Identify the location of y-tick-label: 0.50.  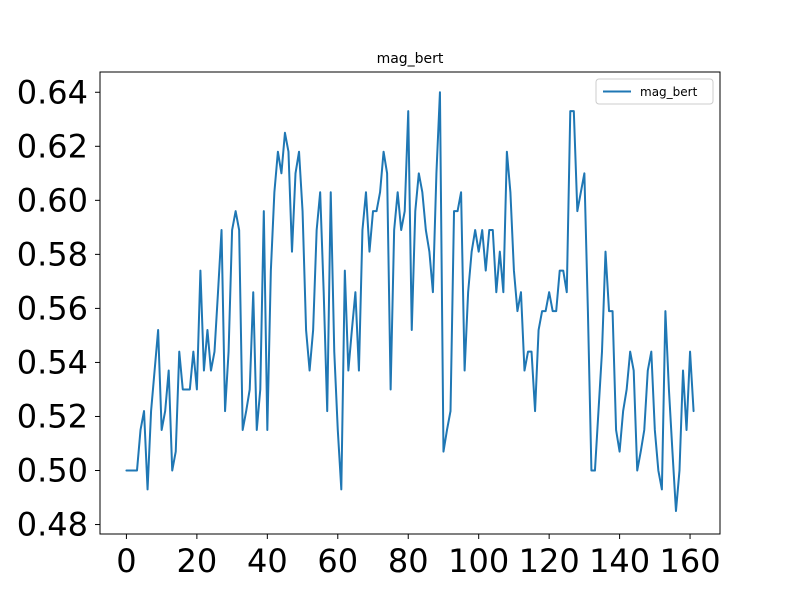
(52, 471).